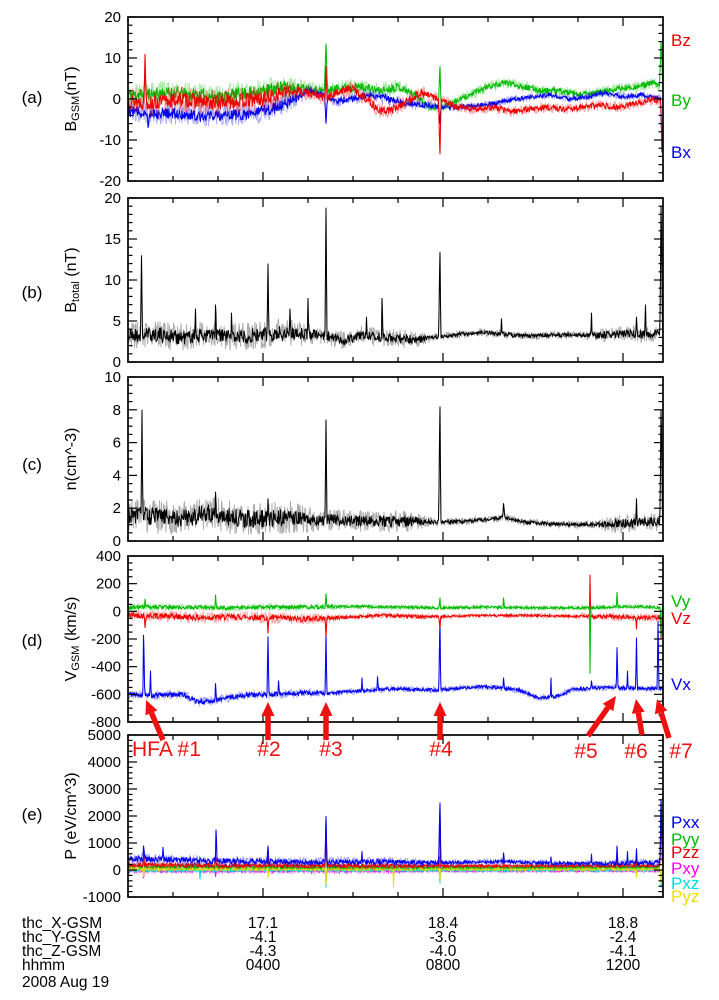 Image resolution: width=719 pixels, height=1000 pixels. I want to click on series-n-line, so click(395, 467).